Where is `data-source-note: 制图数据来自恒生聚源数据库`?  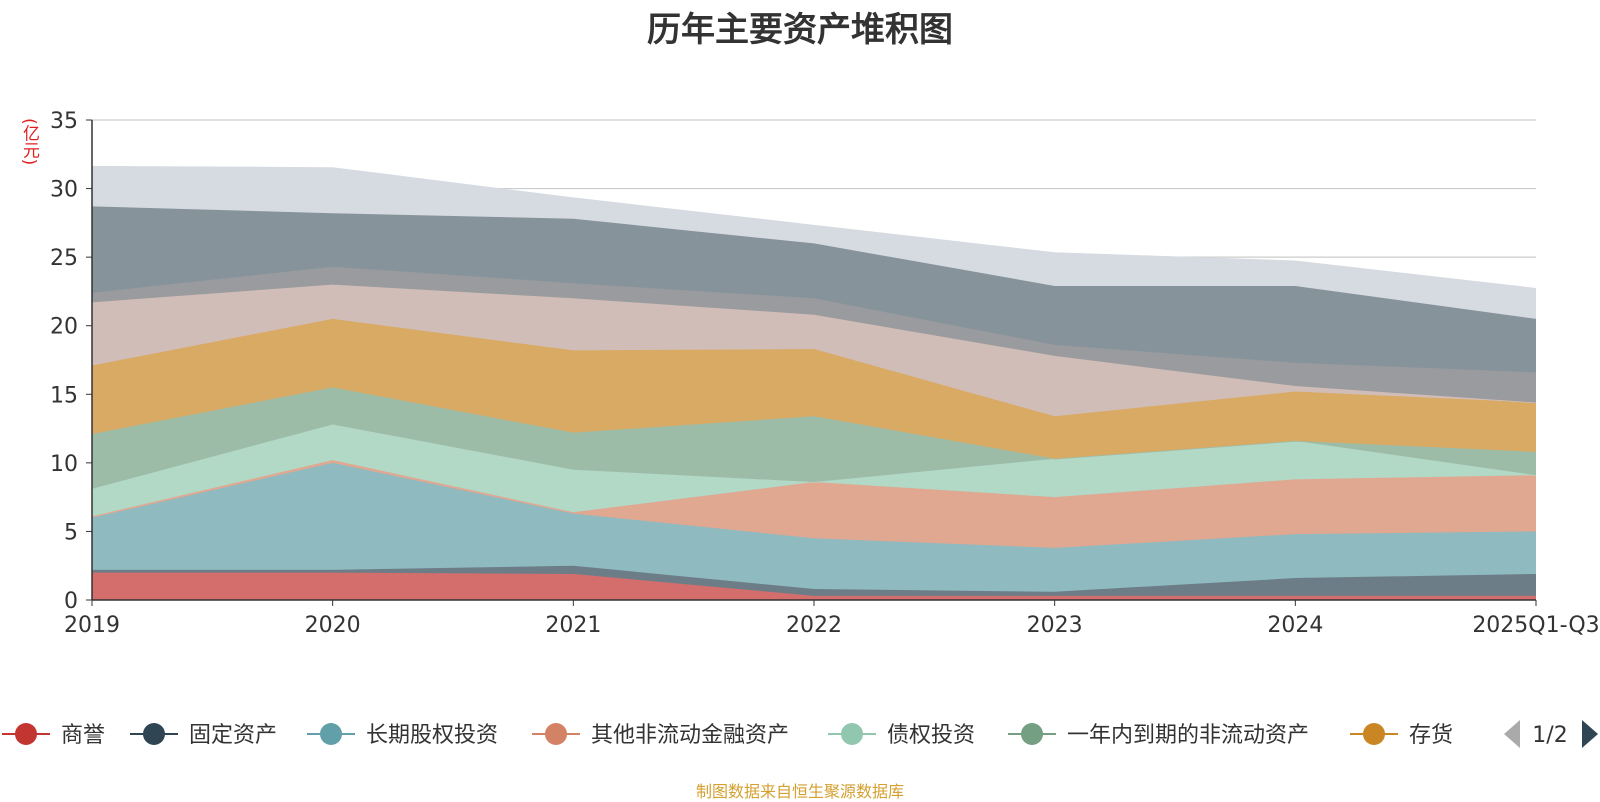 data-source-note: 制图数据来自恒生聚源数据库 is located at coordinates (799, 791).